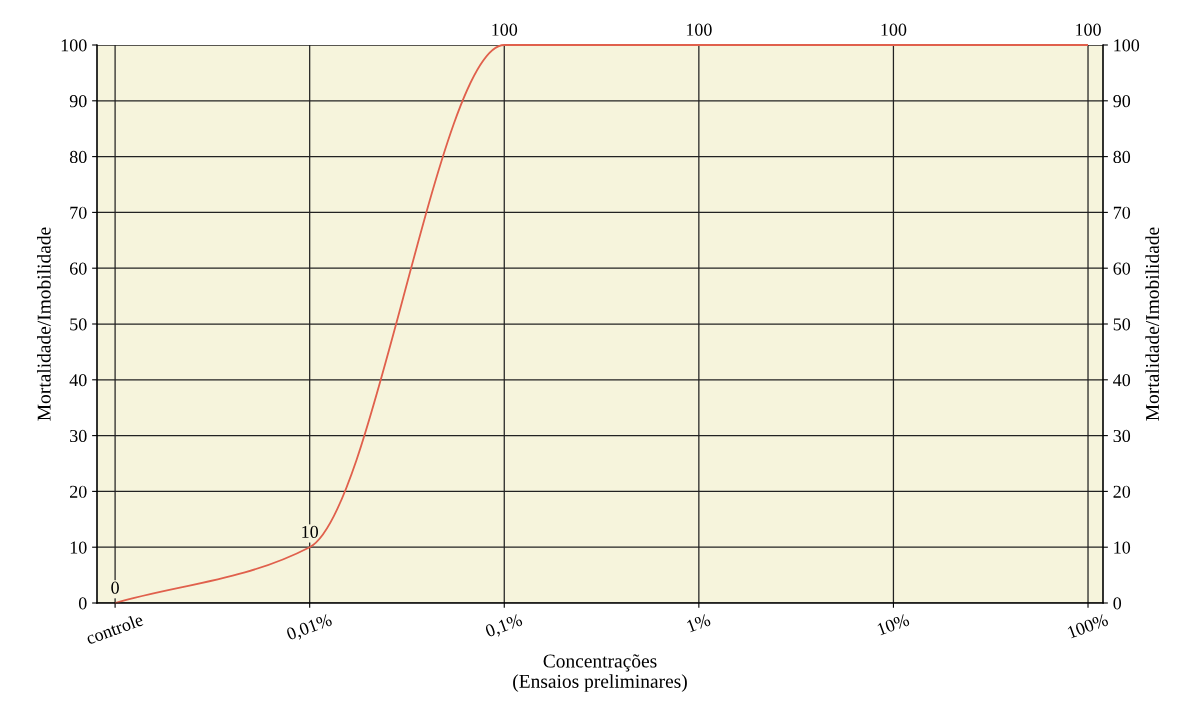  Describe the element at coordinates (1127, 45) in the screenshot. I see `y2-tick-label: 100` at that location.